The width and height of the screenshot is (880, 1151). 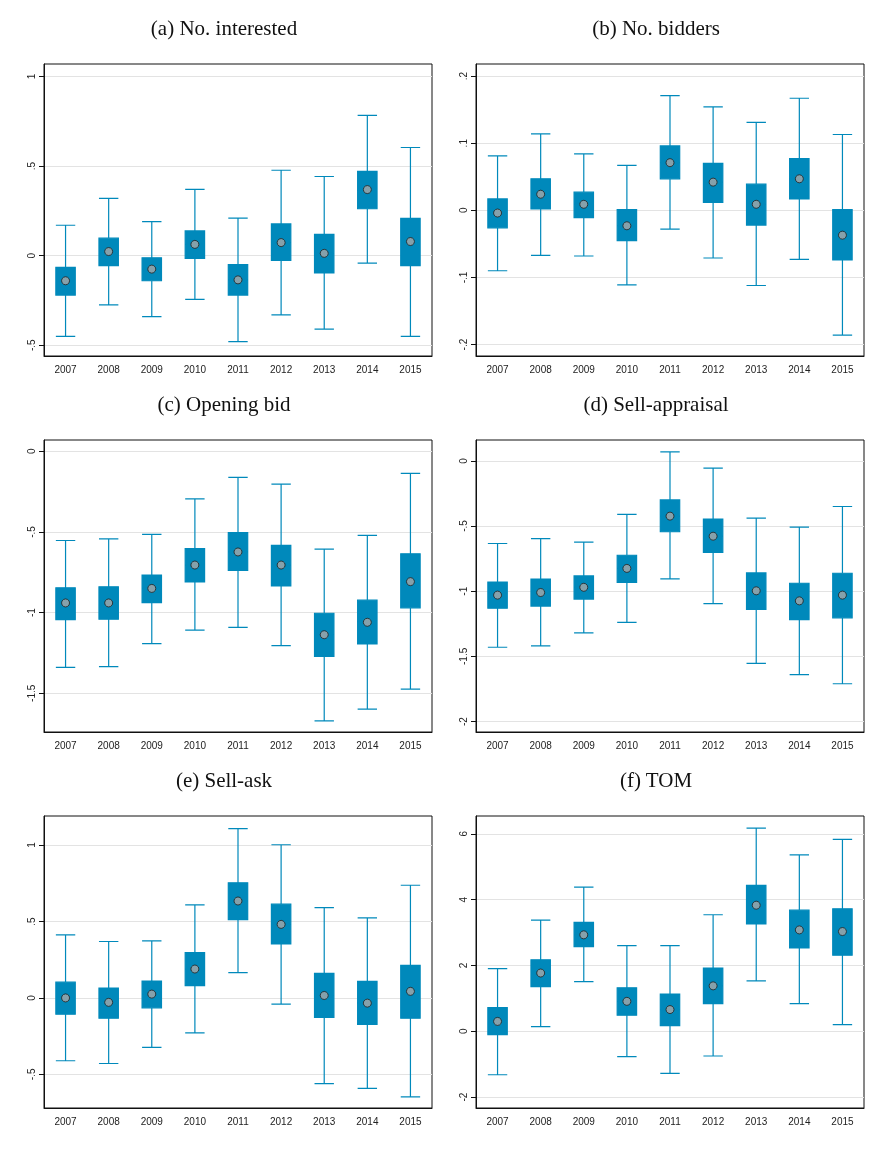 What do you see at coordinates (463, 143) in the screenshot?
I see `y-tick-label: .1` at bounding box center [463, 143].